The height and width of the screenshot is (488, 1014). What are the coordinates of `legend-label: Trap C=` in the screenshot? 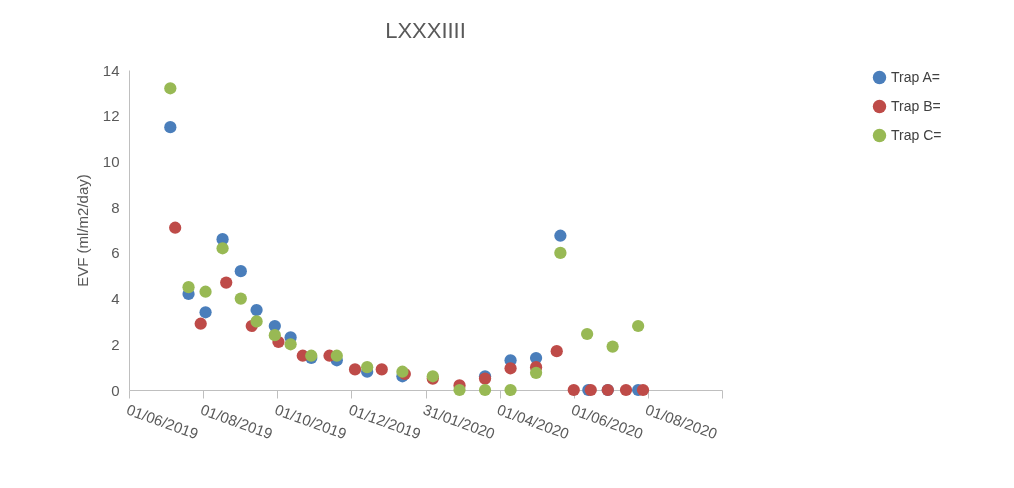 It's located at (916, 134).